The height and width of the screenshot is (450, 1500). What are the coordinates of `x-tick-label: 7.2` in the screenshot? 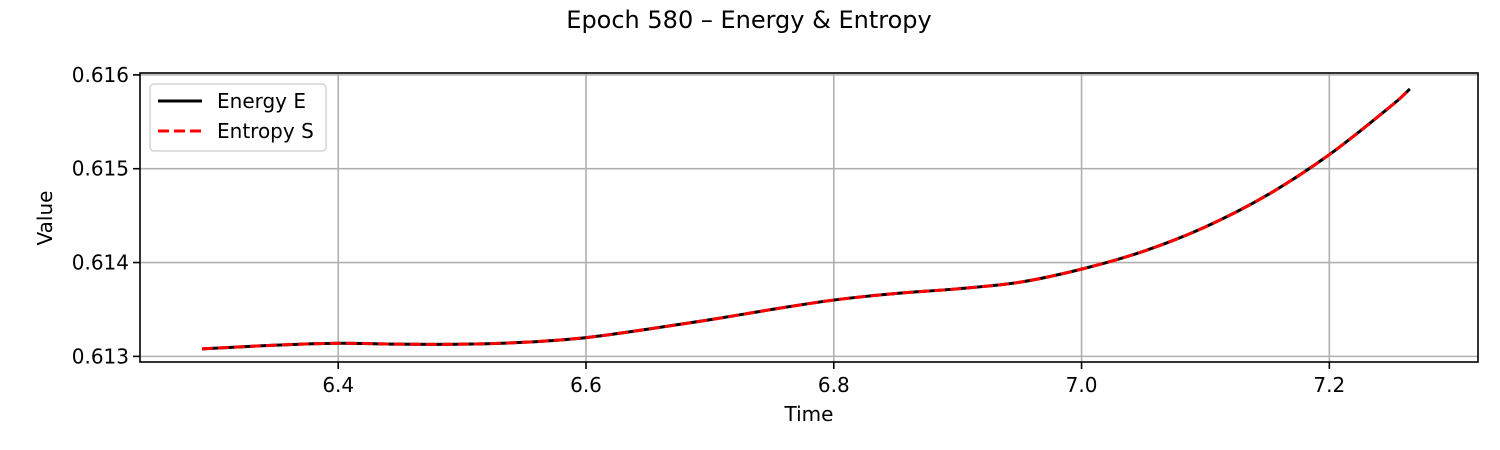 It's located at (1329, 385).